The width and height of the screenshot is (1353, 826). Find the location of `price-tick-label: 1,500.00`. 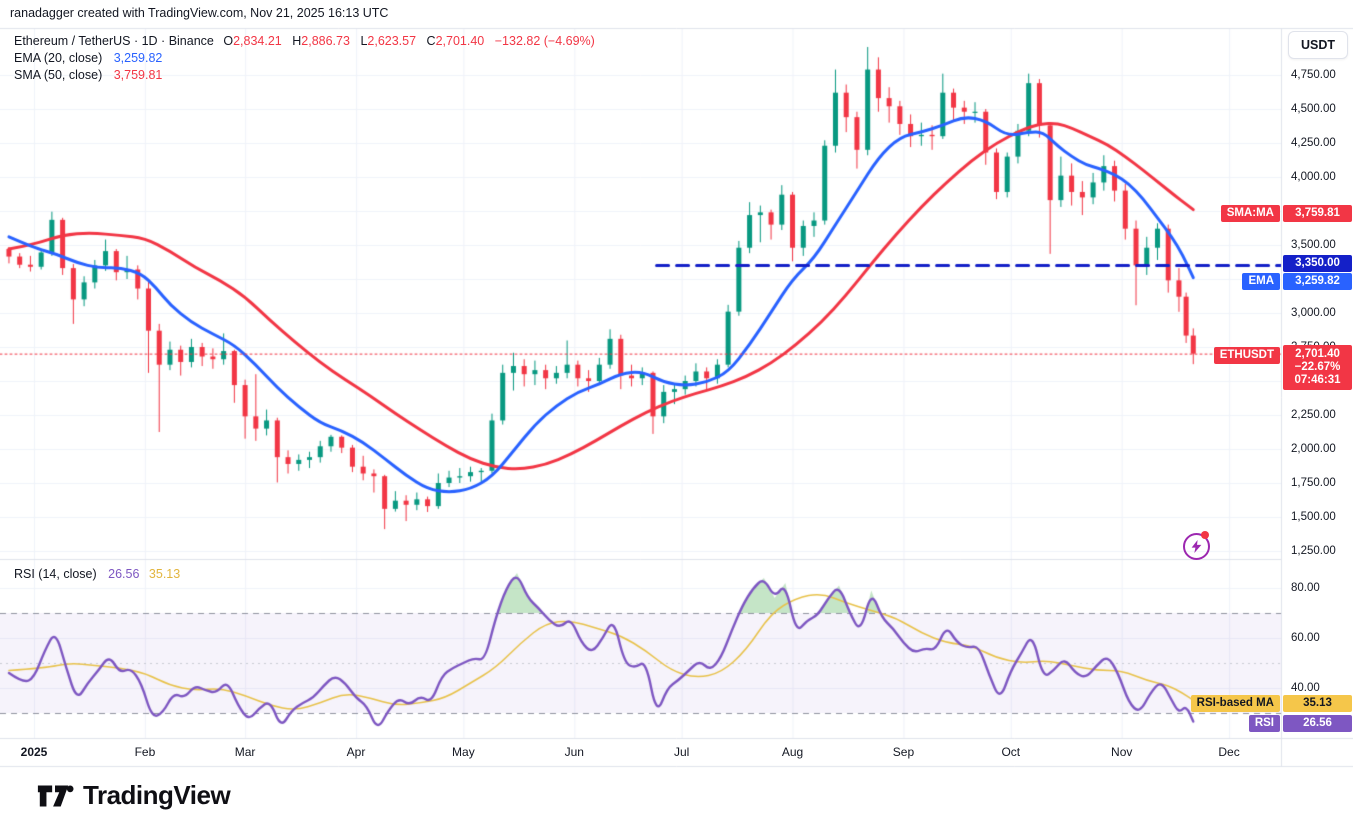

price-tick-label: 1,500.00 is located at coordinates (1313, 517).